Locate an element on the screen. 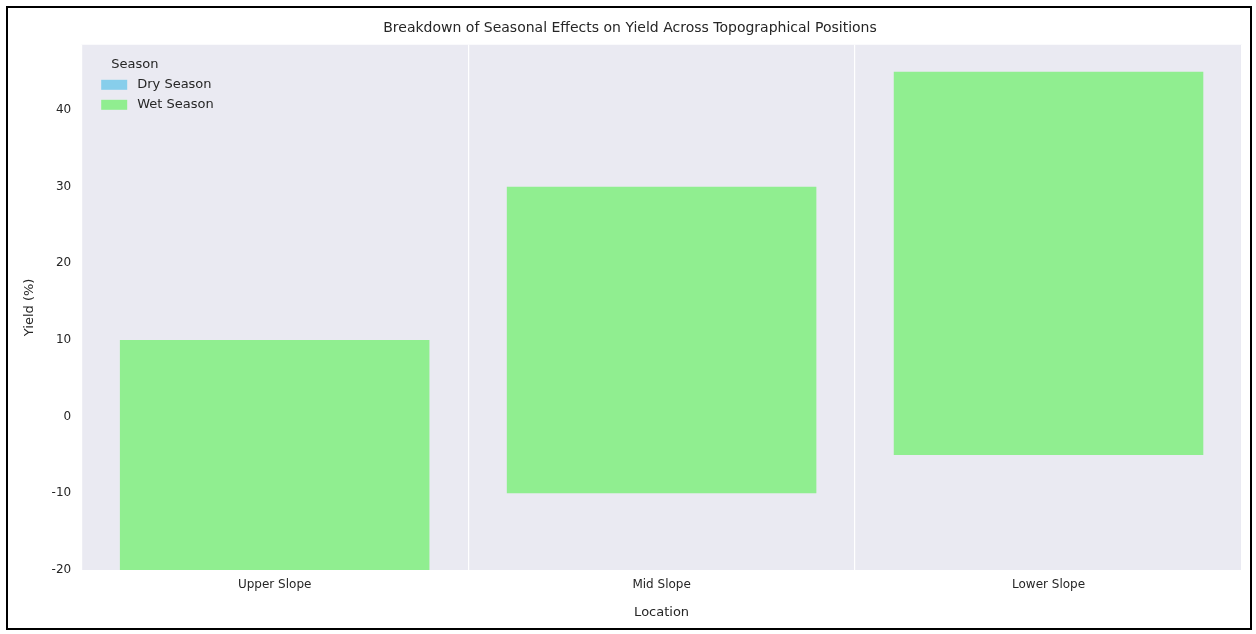 Image resolution: width=1256 pixels, height=634 pixels. x-tick-label: Mid Slope is located at coordinates (661, 584).